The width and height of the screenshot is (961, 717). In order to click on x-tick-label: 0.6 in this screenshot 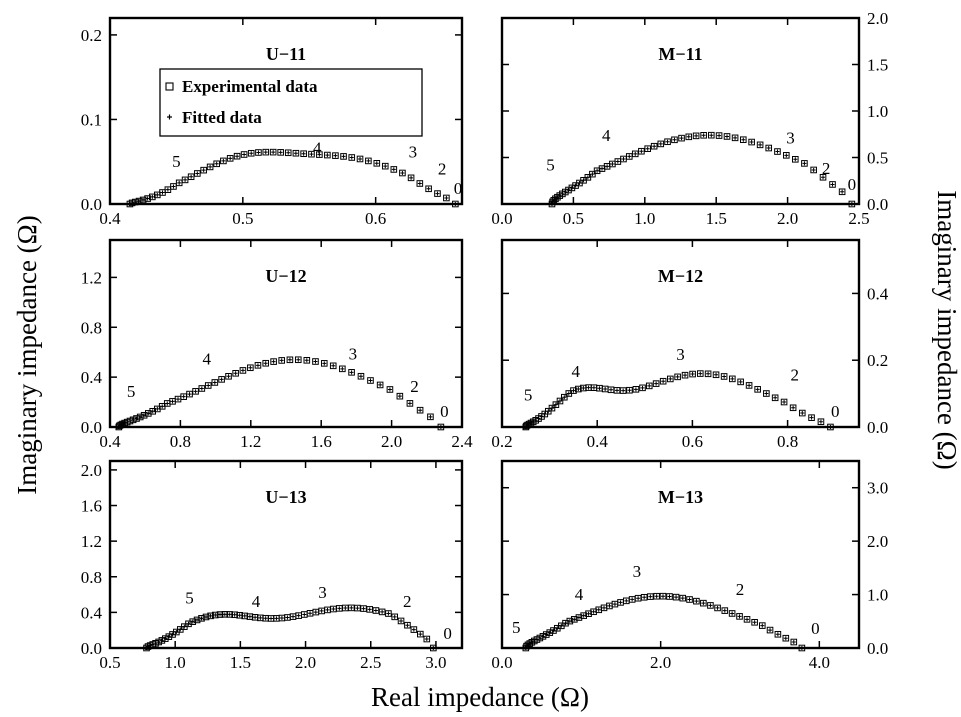, I will do `click(375, 218)`.